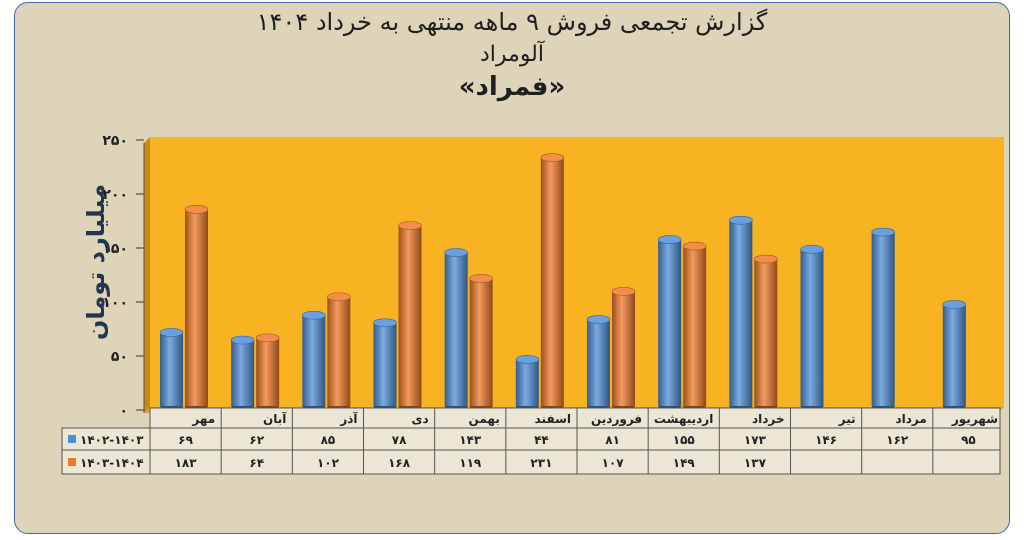  I want to click on data-label: ۴۴, so click(541, 440).